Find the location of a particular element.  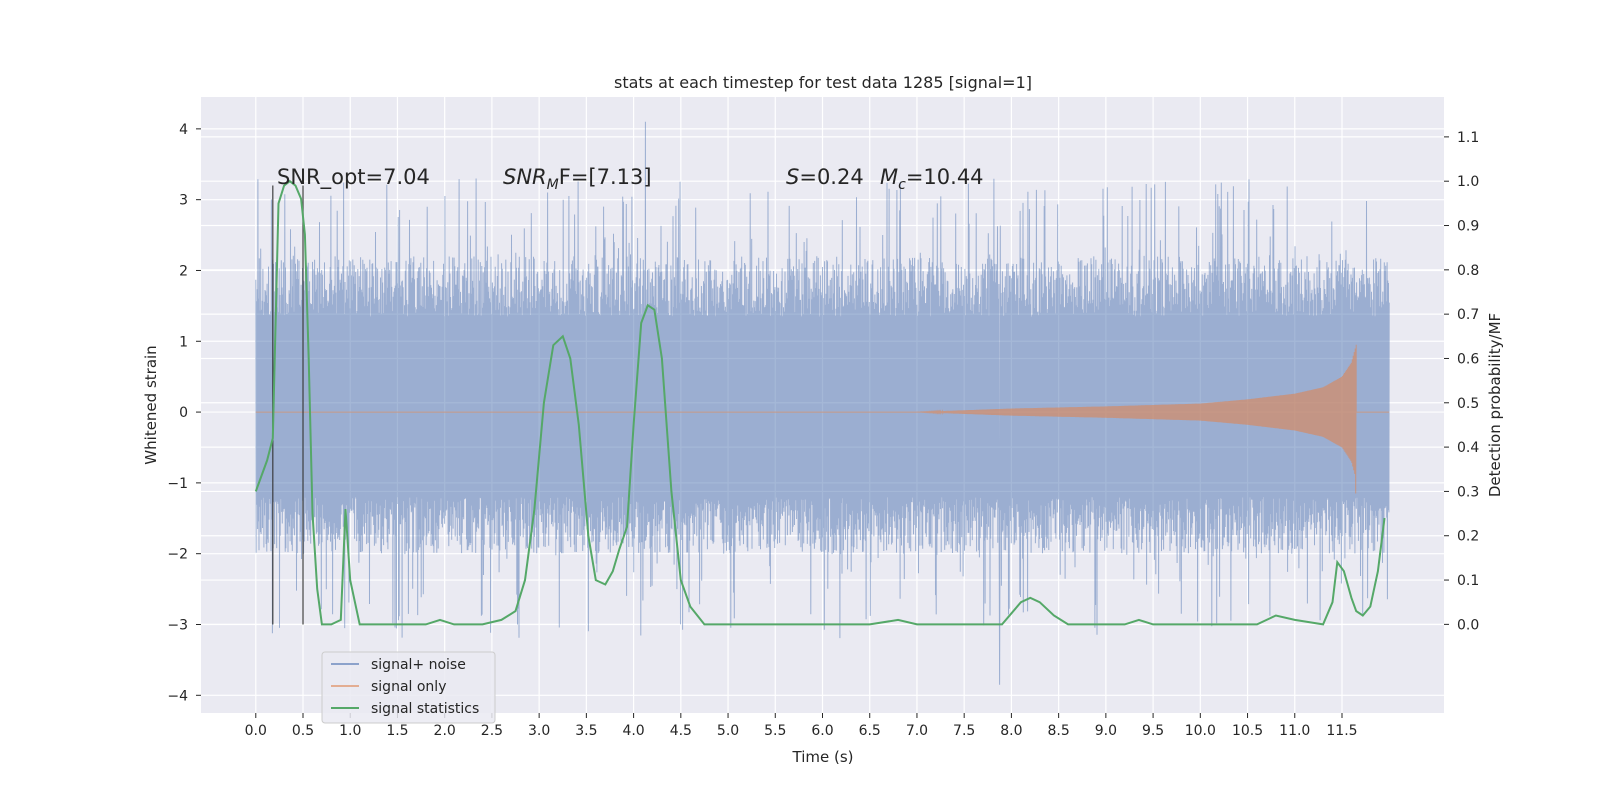

y-tick-label: −3 is located at coordinates (177, 625).